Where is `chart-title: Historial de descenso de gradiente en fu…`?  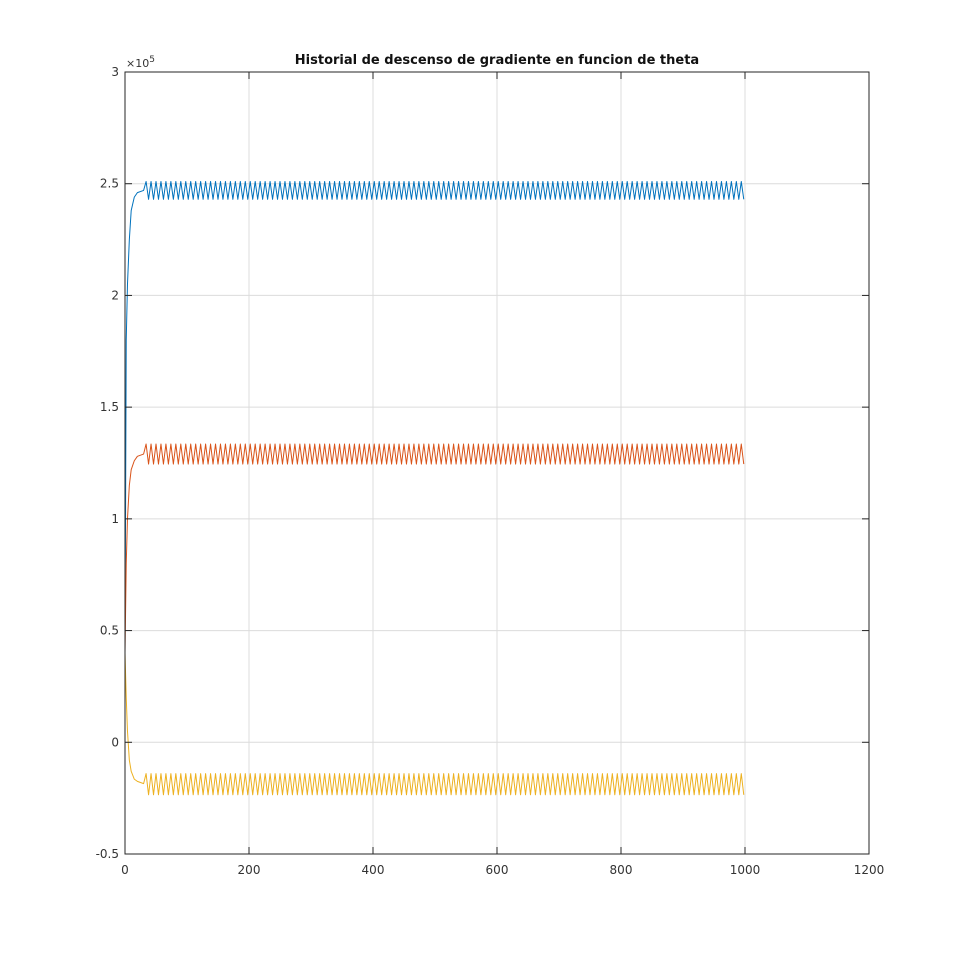 chart-title: Historial de descenso de gradiente en fu… is located at coordinates (497, 60).